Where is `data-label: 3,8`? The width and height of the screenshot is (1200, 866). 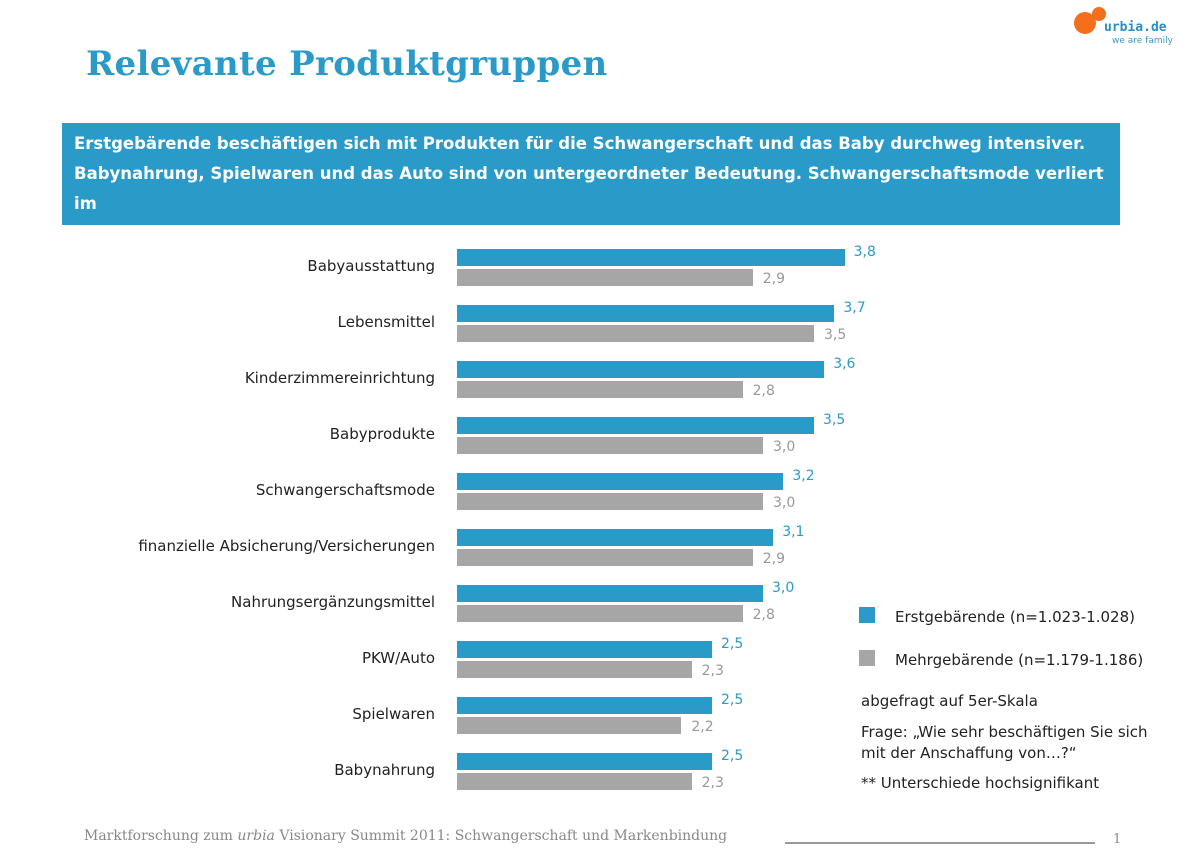
data-label: 3,8 is located at coordinates (864, 252).